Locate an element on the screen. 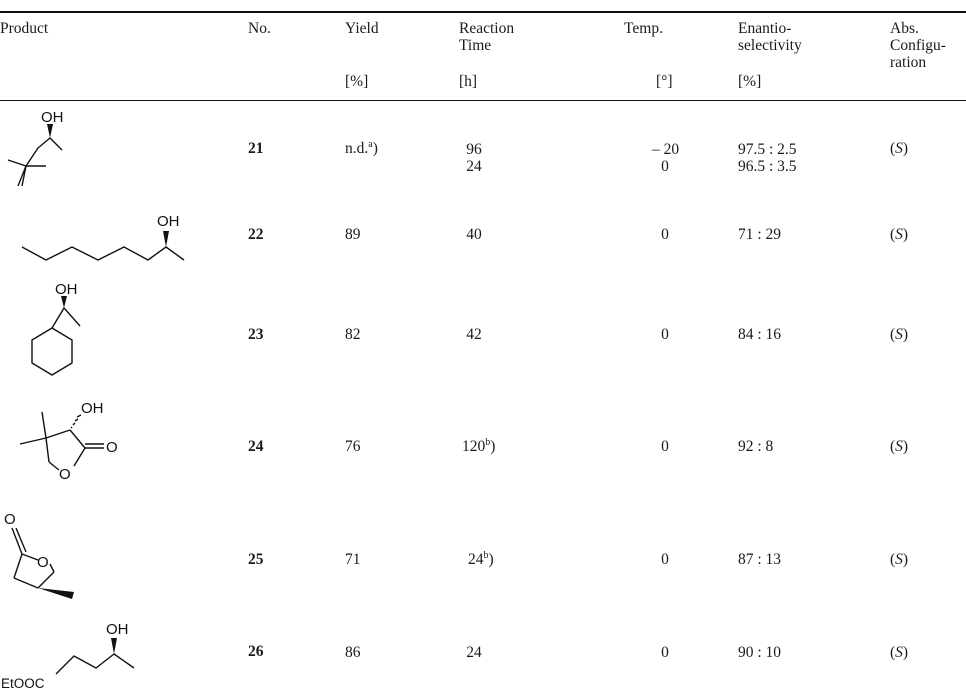 This screenshot has height=694, width=966. top-rule is located at coordinates (483, 12).